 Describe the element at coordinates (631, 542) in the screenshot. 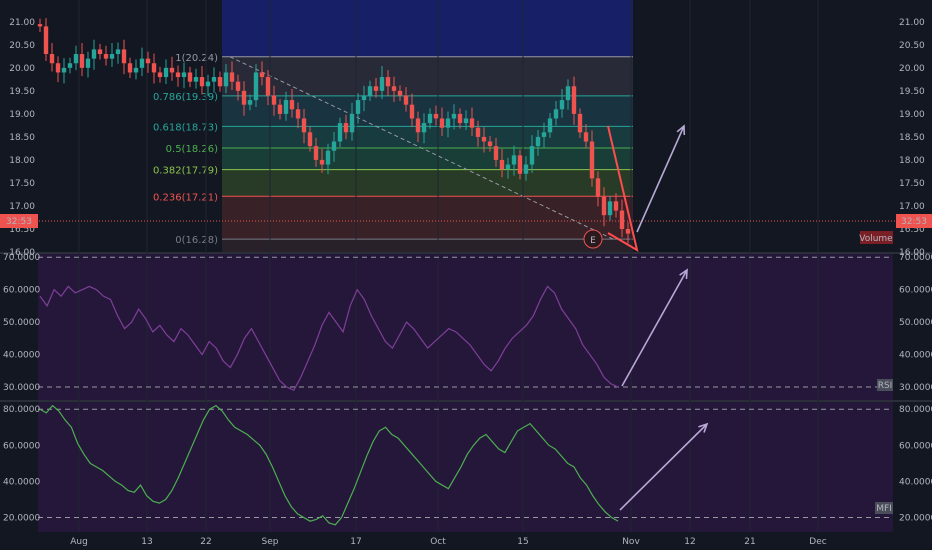

I see `time-axis-tick-label: Nov` at that location.